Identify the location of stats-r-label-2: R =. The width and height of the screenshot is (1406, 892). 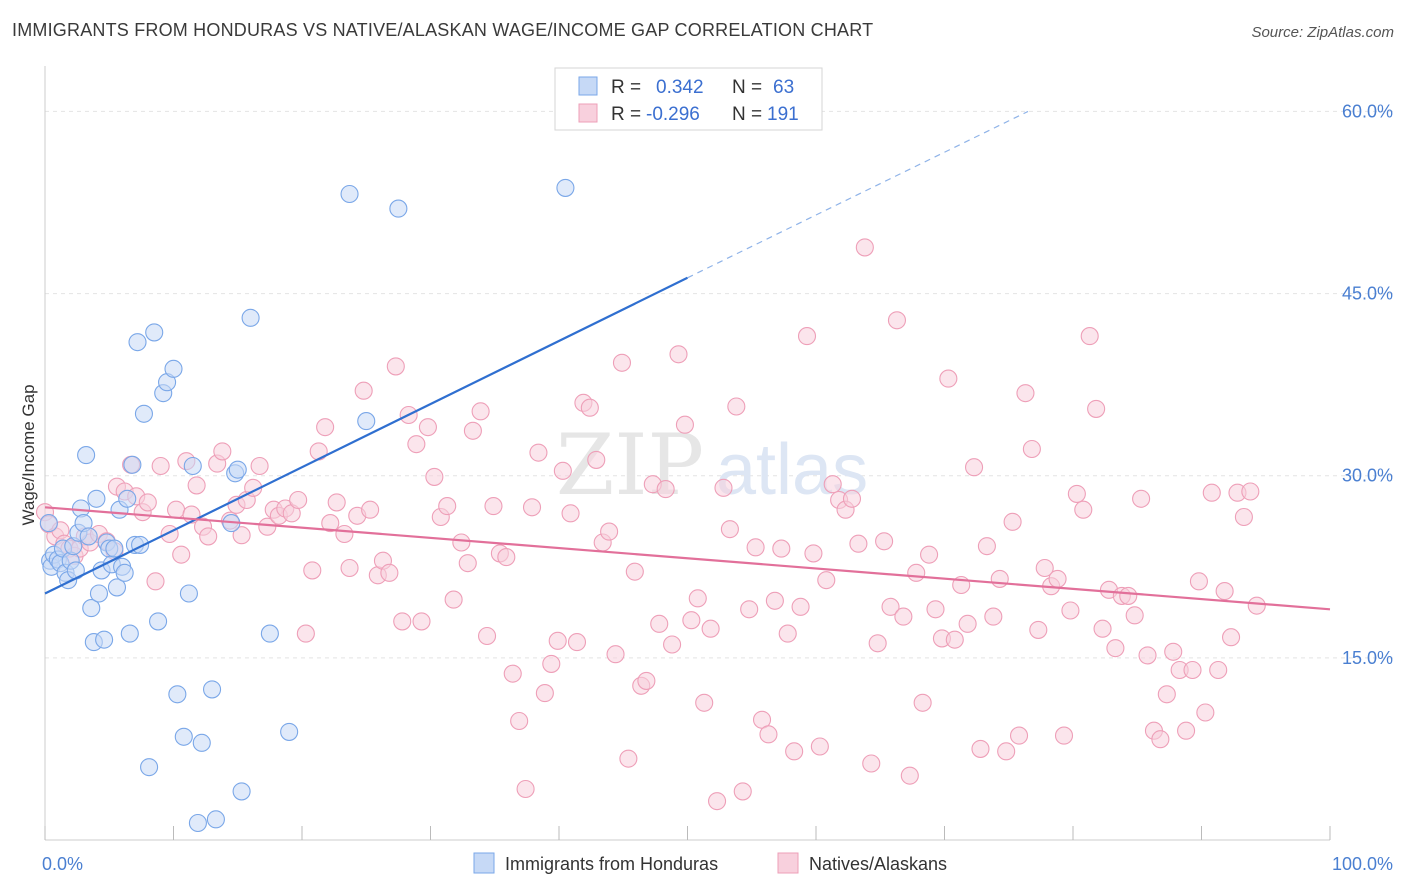
(626, 114).